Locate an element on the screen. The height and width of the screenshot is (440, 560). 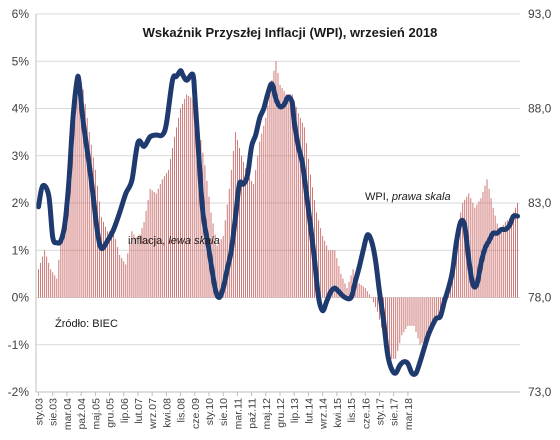
x-tick-label: lis.08 is located at coordinates (182, 410).